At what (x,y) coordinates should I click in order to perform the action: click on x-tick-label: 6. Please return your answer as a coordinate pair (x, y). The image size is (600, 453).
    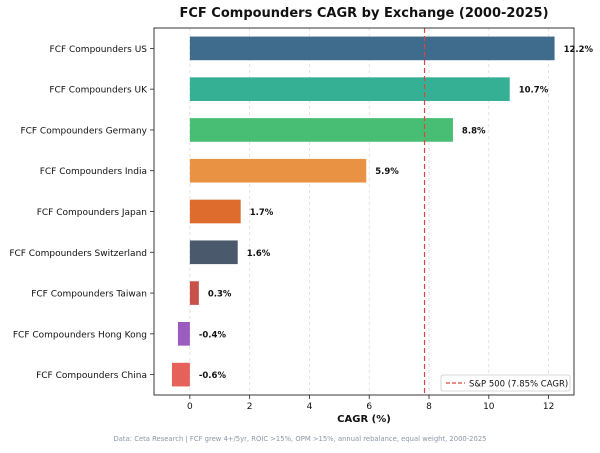
    Looking at the image, I should click on (369, 407).